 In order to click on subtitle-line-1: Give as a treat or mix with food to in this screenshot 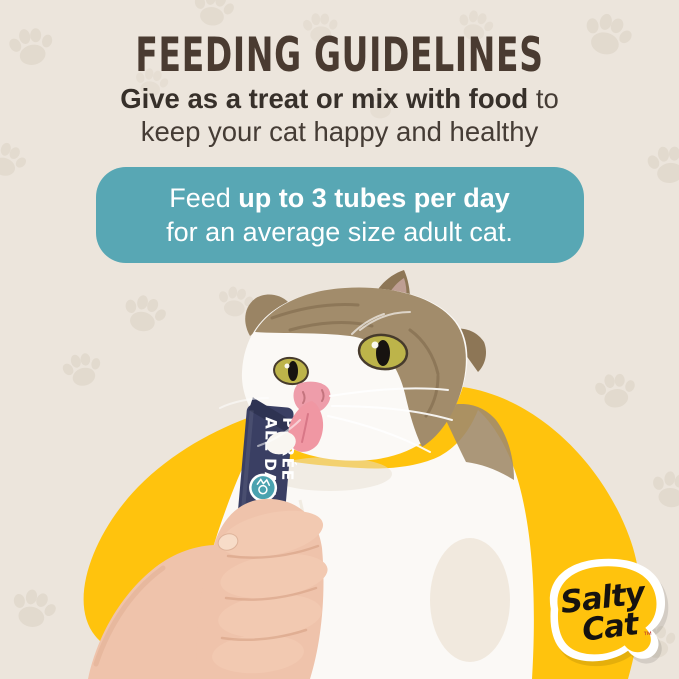, I will do `click(339, 98)`.